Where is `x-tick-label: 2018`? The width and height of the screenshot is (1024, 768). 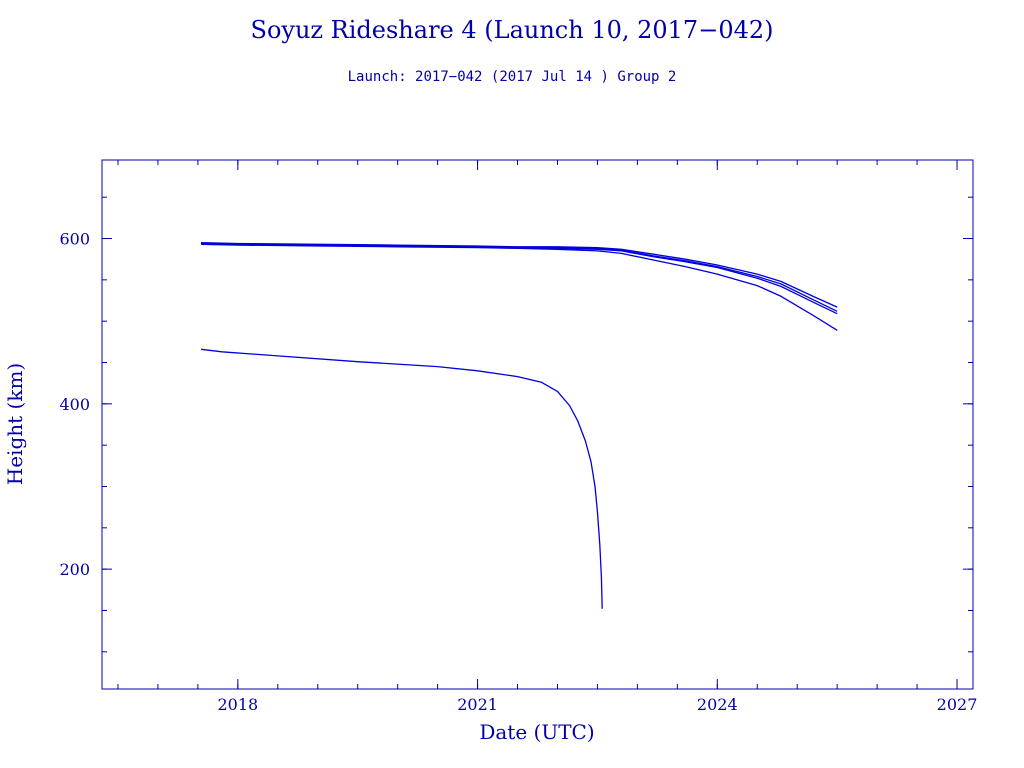
x-tick-label: 2018 is located at coordinates (237, 704).